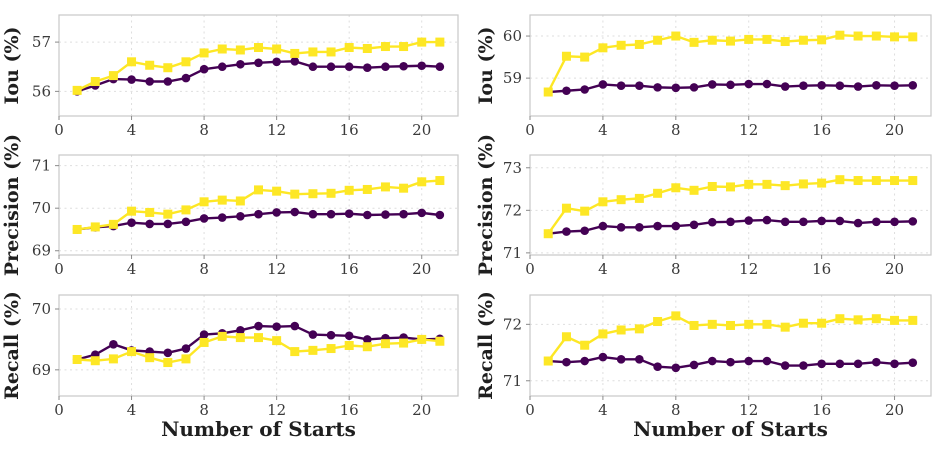 The image size is (946, 452). Describe the element at coordinates (41, 309) in the screenshot. I see `y-tick-label: 70` at that location.